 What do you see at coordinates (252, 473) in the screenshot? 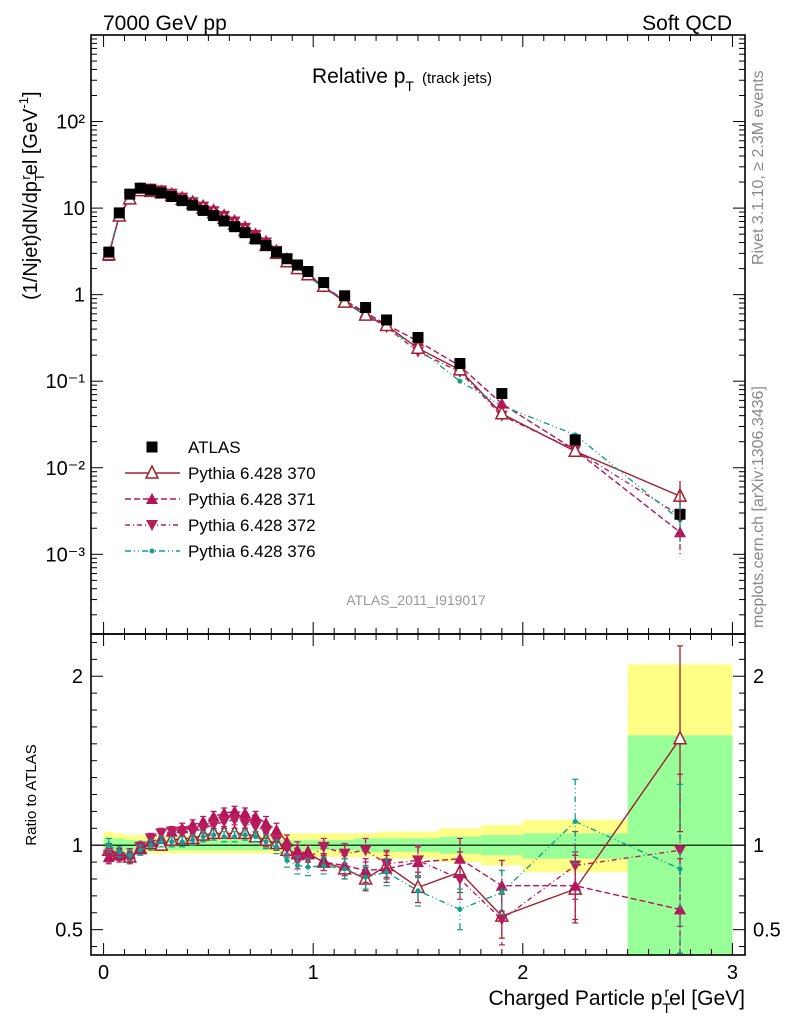
I see `legend-label-1: Pythia 6.428 370` at bounding box center [252, 473].